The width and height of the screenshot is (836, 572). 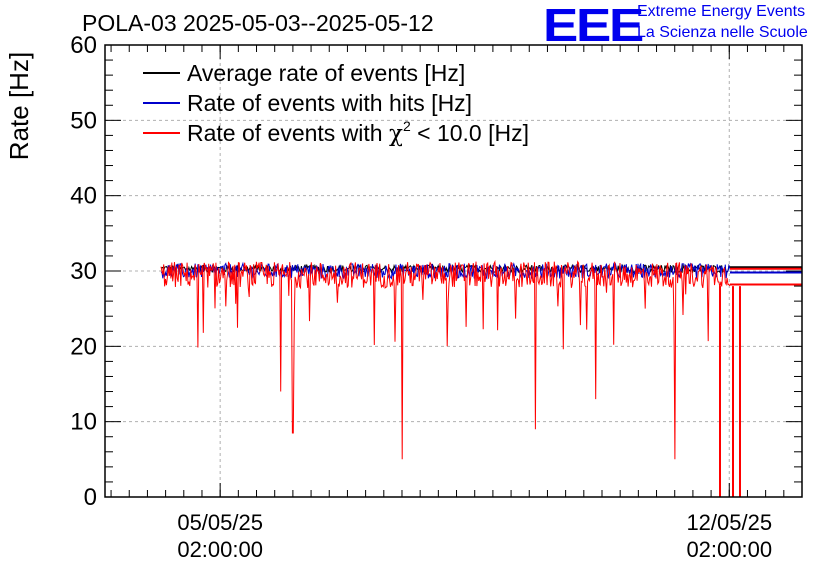 What do you see at coordinates (329, 103) in the screenshot?
I see `legend-label: Rate of events with hits [Hz]` at bounding box center [329, 103].